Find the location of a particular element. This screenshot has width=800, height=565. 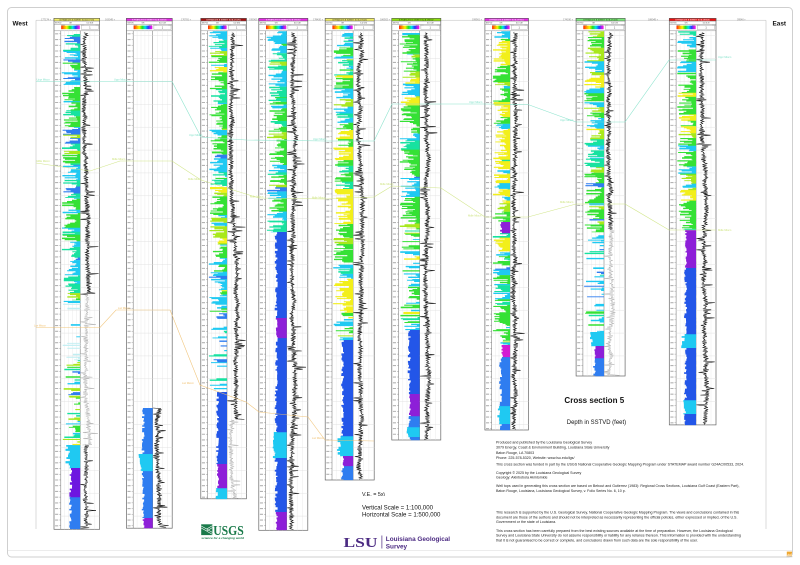

svg-text: B FRANCES B SWEET SU A 170781 is located at coordinates (223, 20).